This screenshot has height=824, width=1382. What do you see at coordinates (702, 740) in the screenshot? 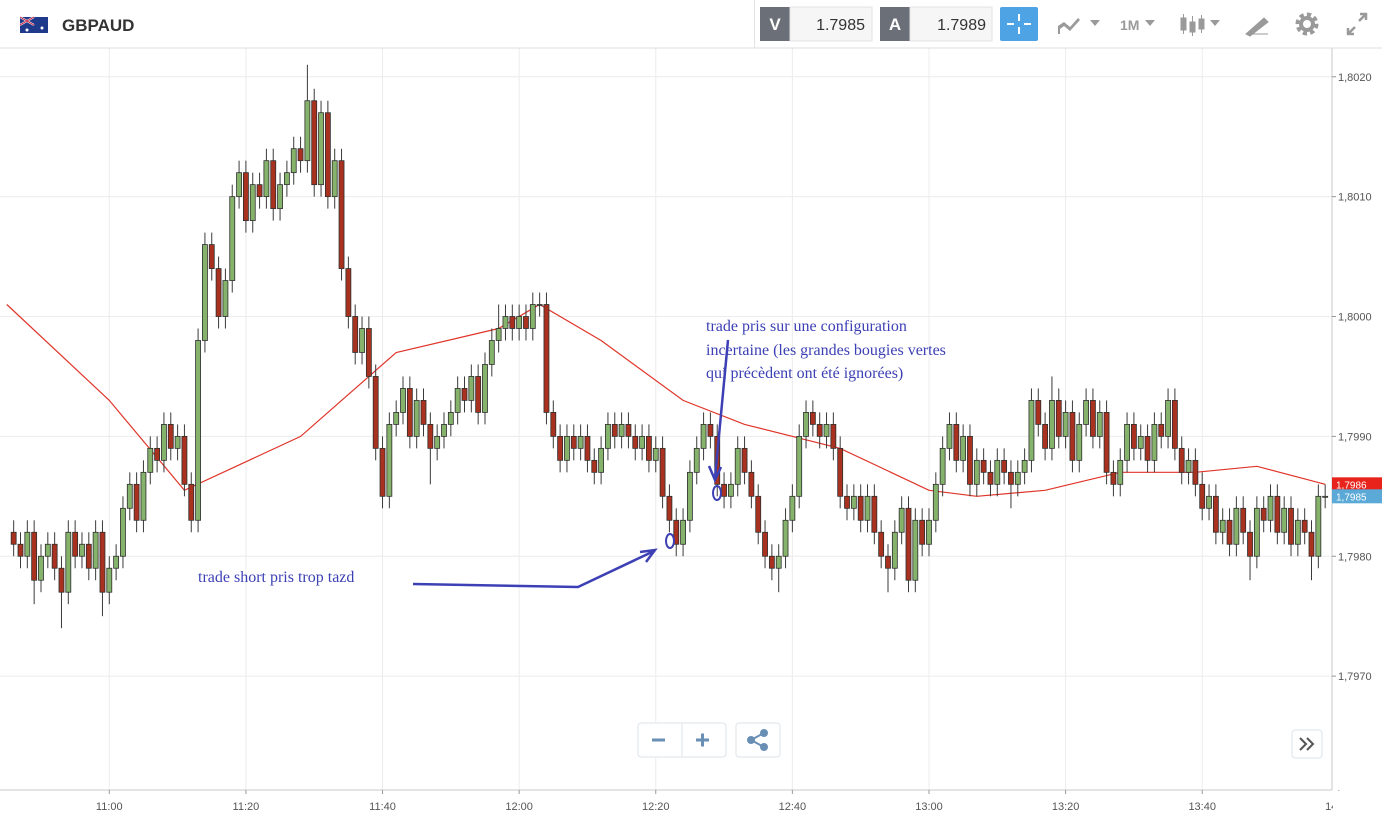
I see `zoom-in-button` at bounding box center [702, 740].